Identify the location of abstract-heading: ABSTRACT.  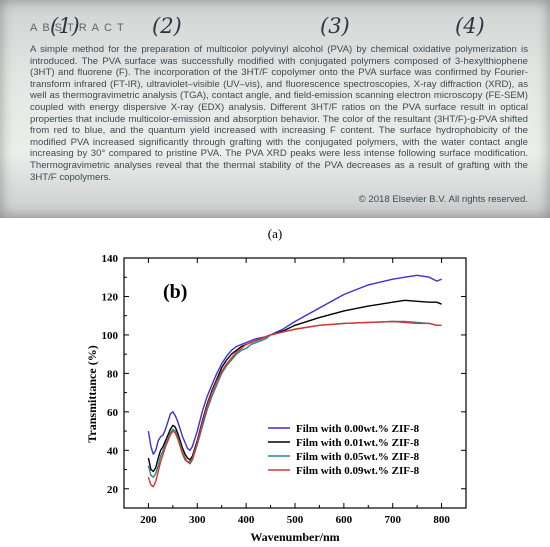
(79, 28).